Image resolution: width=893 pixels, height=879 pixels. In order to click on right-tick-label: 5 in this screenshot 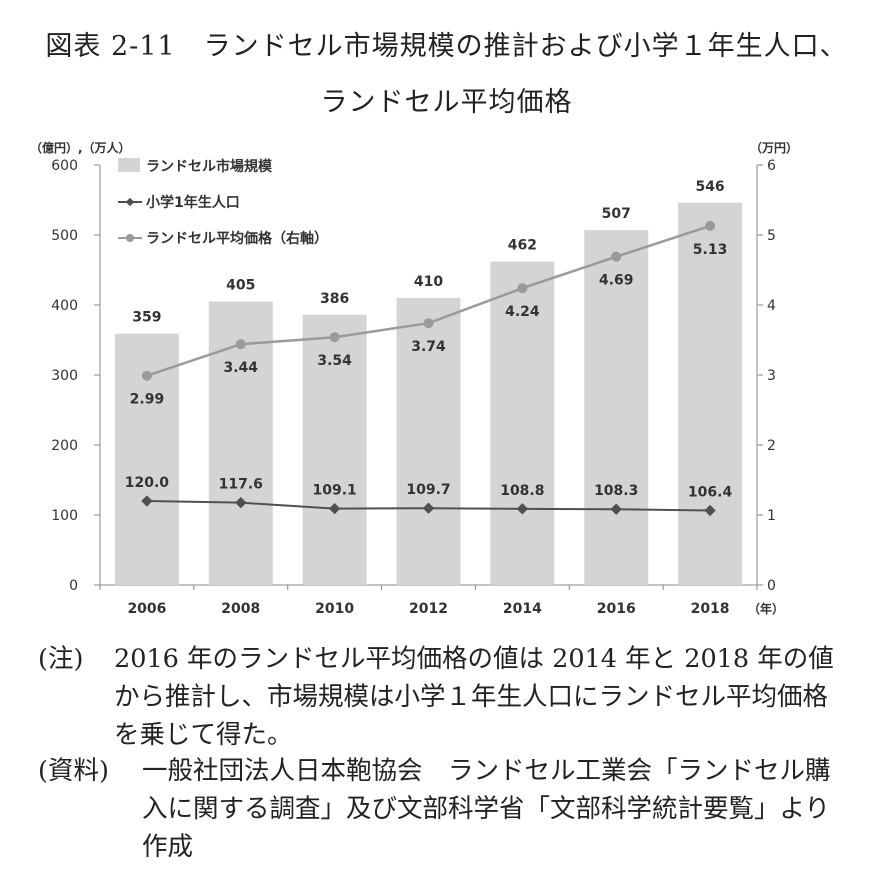, I will do `click(771, 236)`.